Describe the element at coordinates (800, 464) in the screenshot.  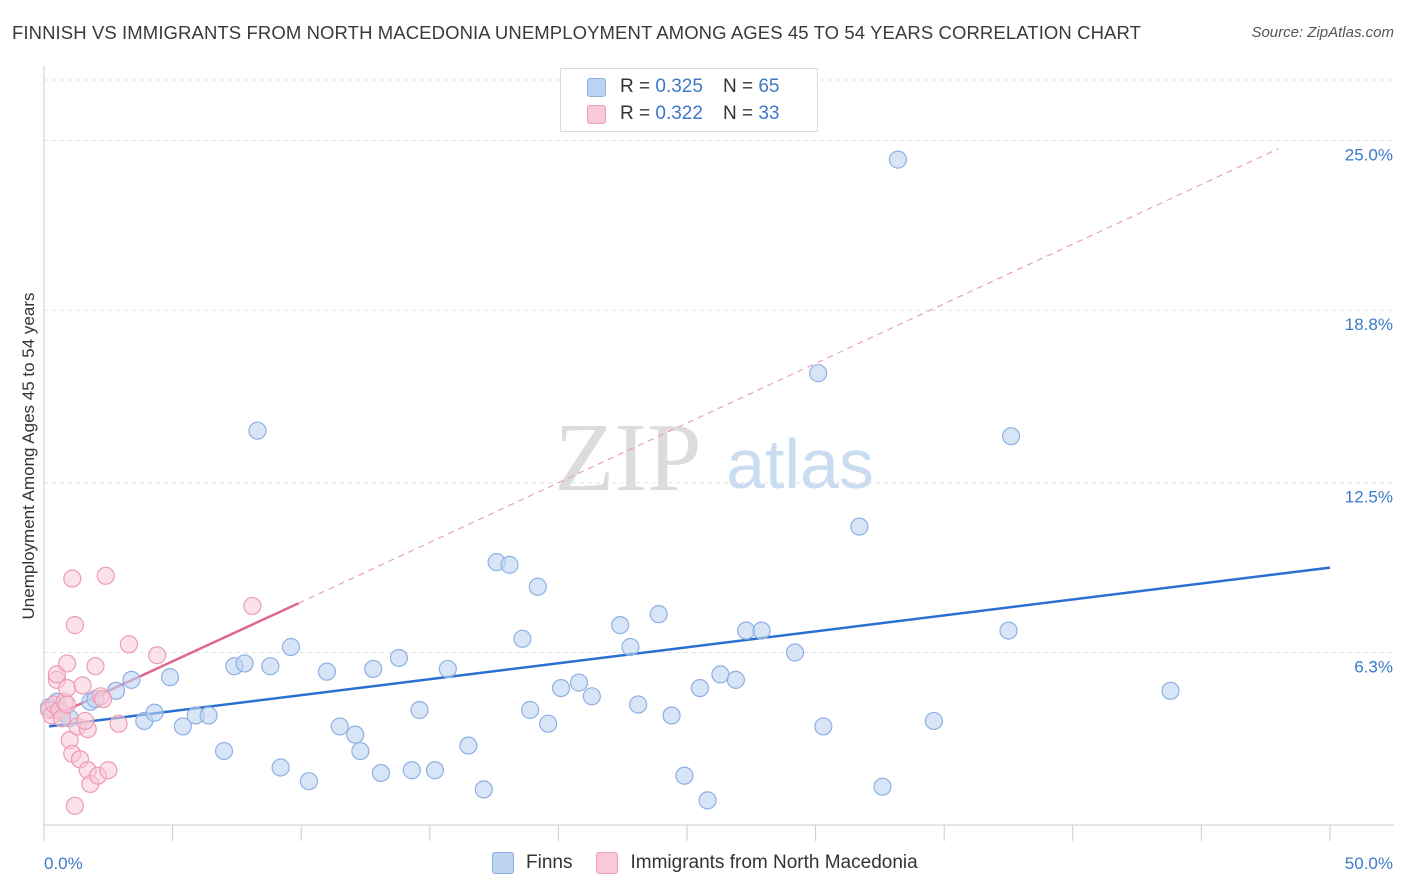
I see `watermark-atlas: atlas` at that location.